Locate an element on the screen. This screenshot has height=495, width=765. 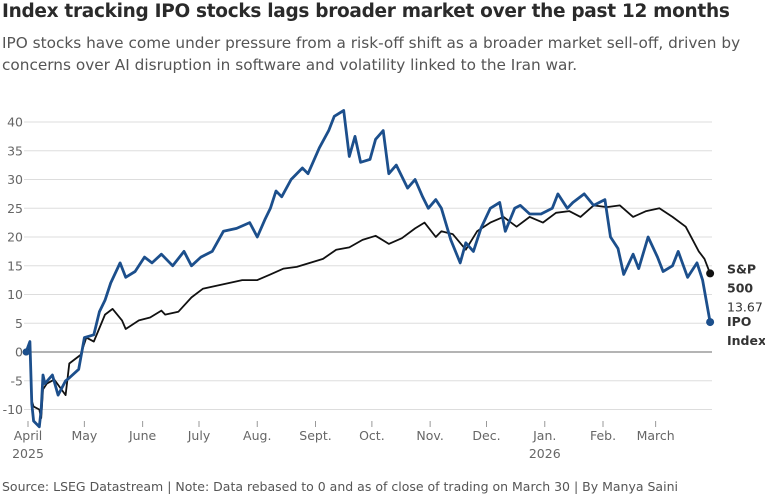
y-tick-label: -5 is located at coordinates (17, 380).